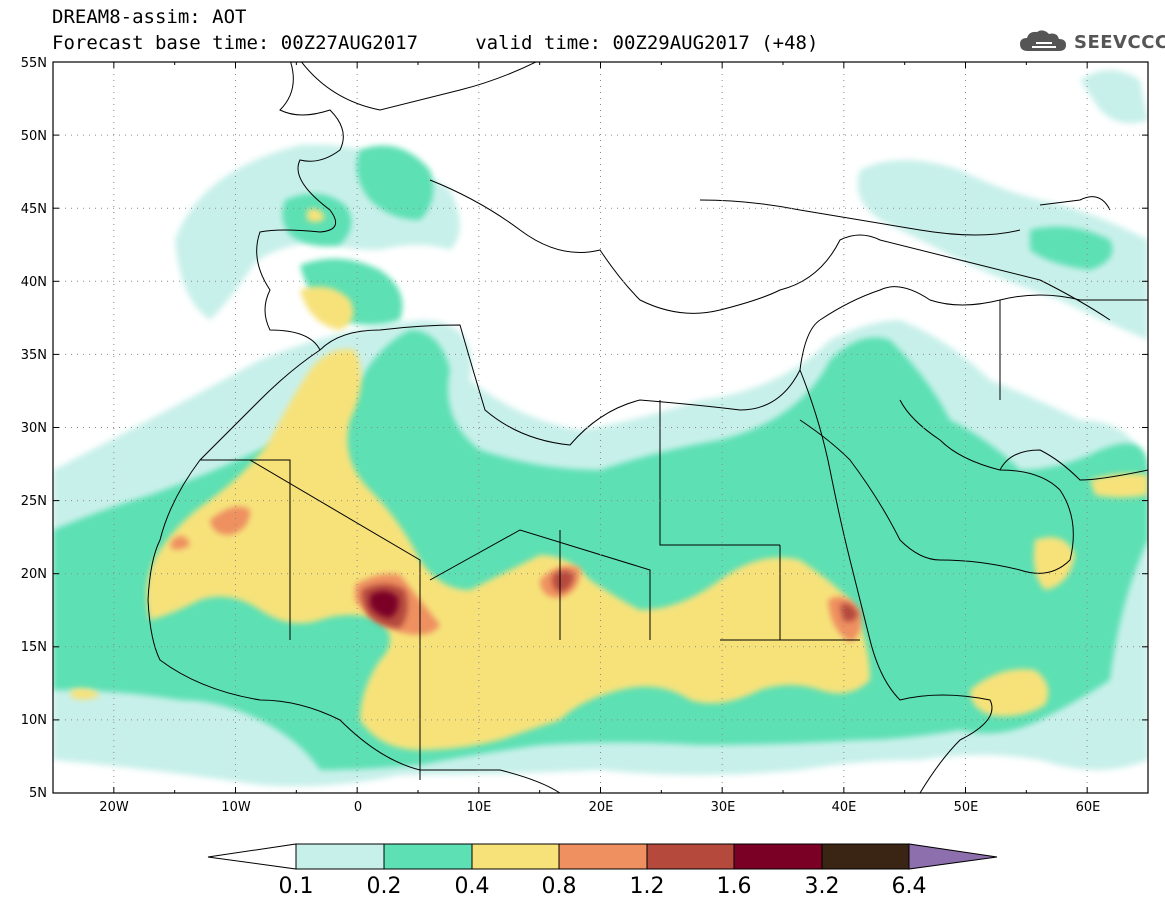 The height and width of the screenshot is (905, 1165). I want to click on colorbar: 0.1 0.2 0.4 0.8 1.2 1.6 3.2 6.4, so click(602, 871).